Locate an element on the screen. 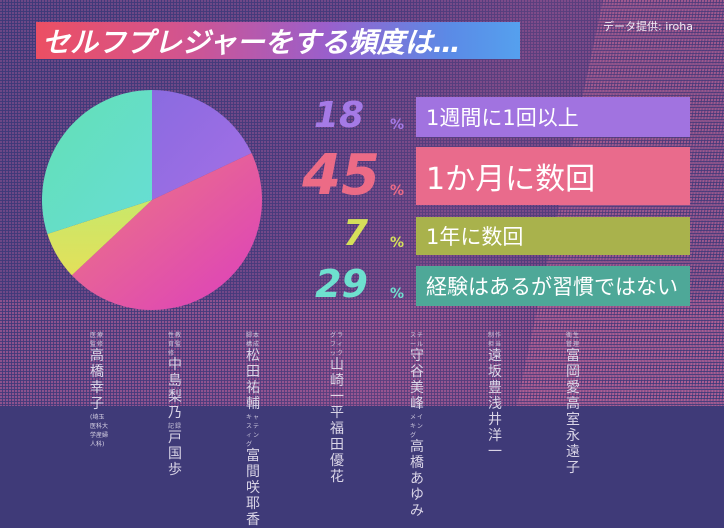 The image size is (724, 528). legend-label-bar: 1か月に数回 is located at coordinates (553, 176).